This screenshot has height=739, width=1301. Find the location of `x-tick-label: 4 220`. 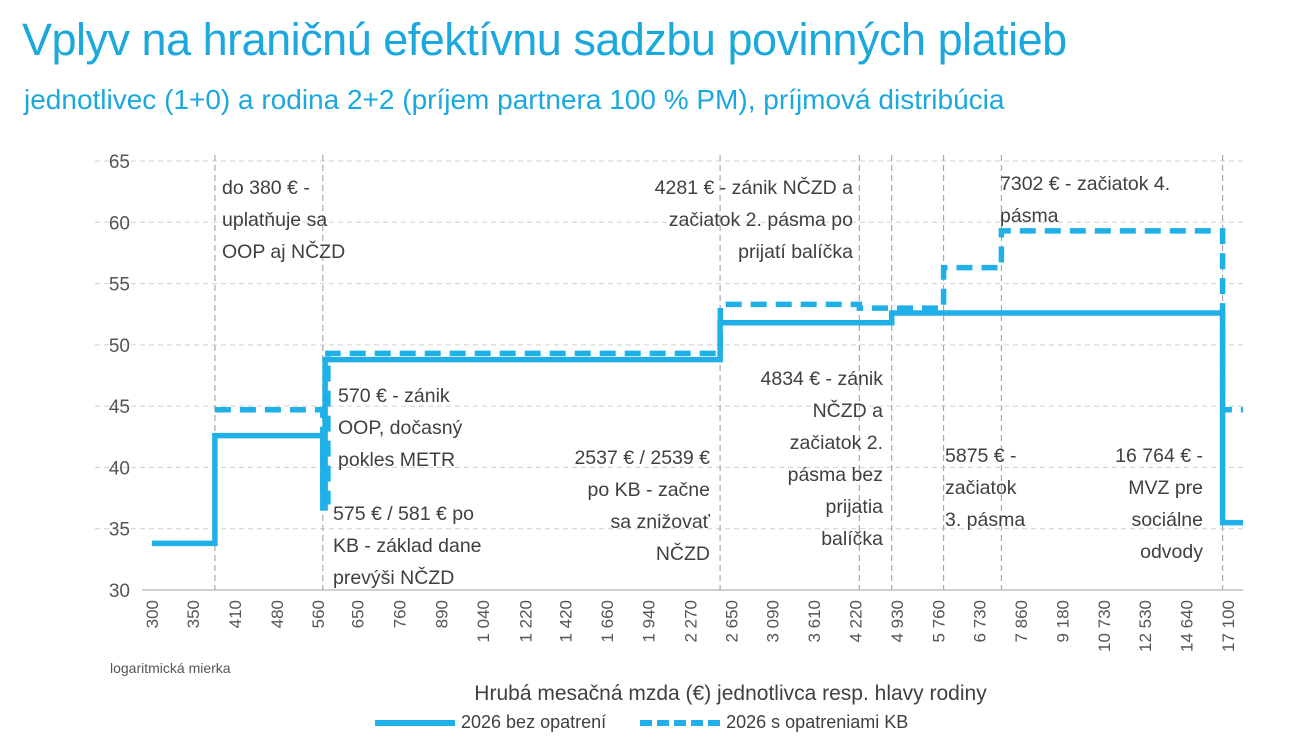

x-tick-label: 4 220 is located at coordinates (856, 621).